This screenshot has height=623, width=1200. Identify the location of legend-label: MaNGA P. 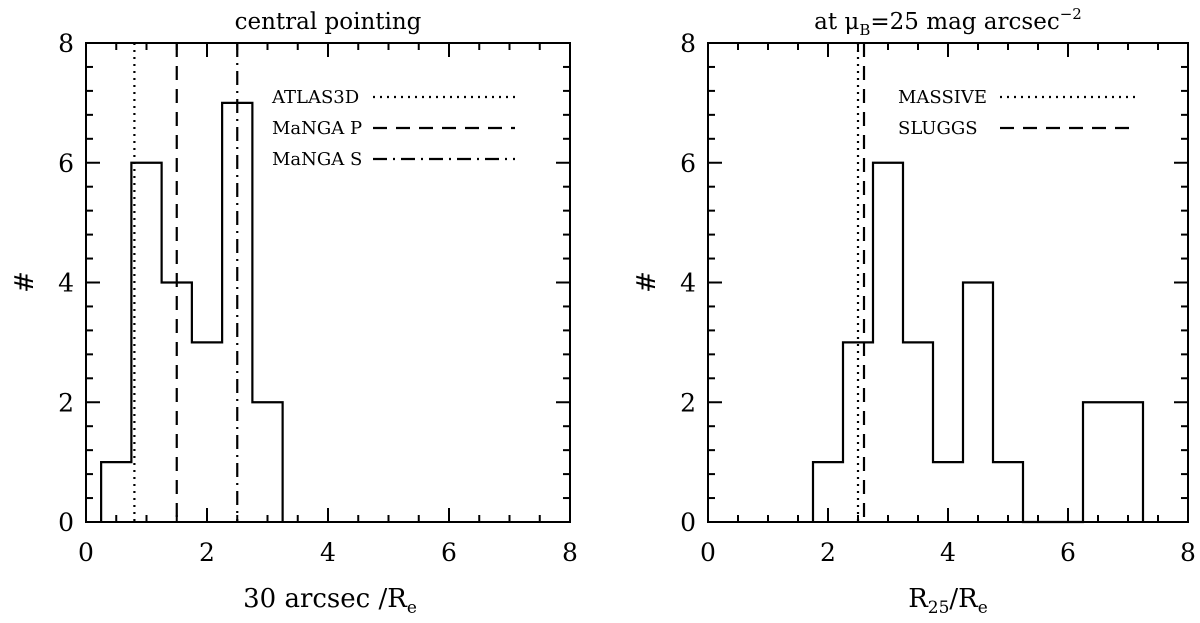
(317, 128).